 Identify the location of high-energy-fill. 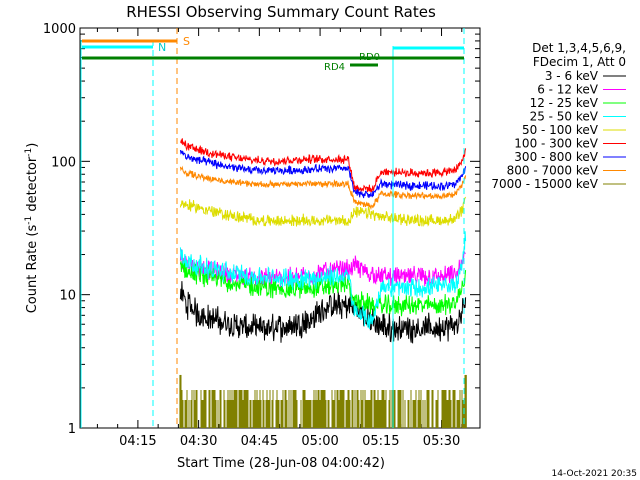
(323, 401).